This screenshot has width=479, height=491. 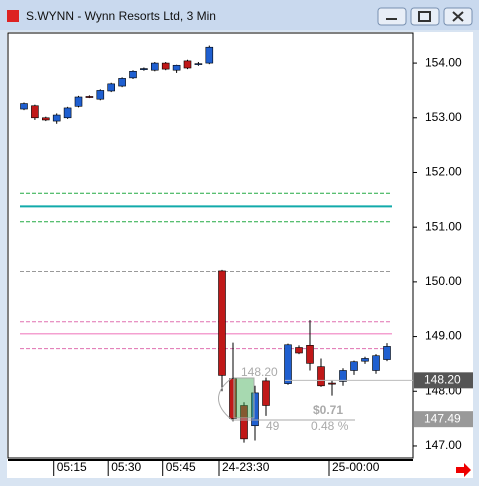 What do you see at coordinates (443, 62) in the screenshot?
I see `y-tick-label: 154.00` at bounding box center [443, 62].